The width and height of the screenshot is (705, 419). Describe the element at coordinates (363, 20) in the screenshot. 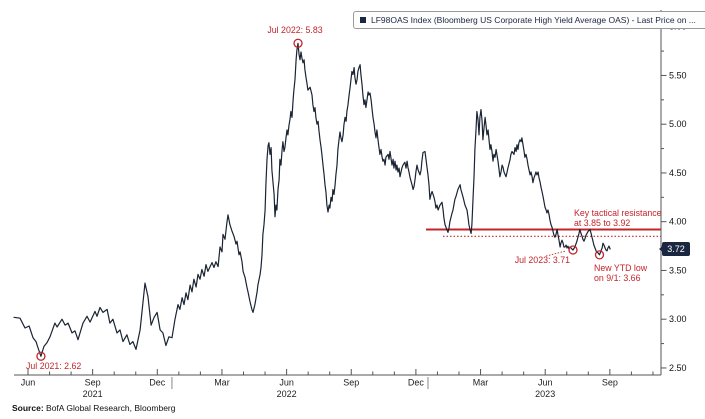

I see `series-marker-icon` at that location.